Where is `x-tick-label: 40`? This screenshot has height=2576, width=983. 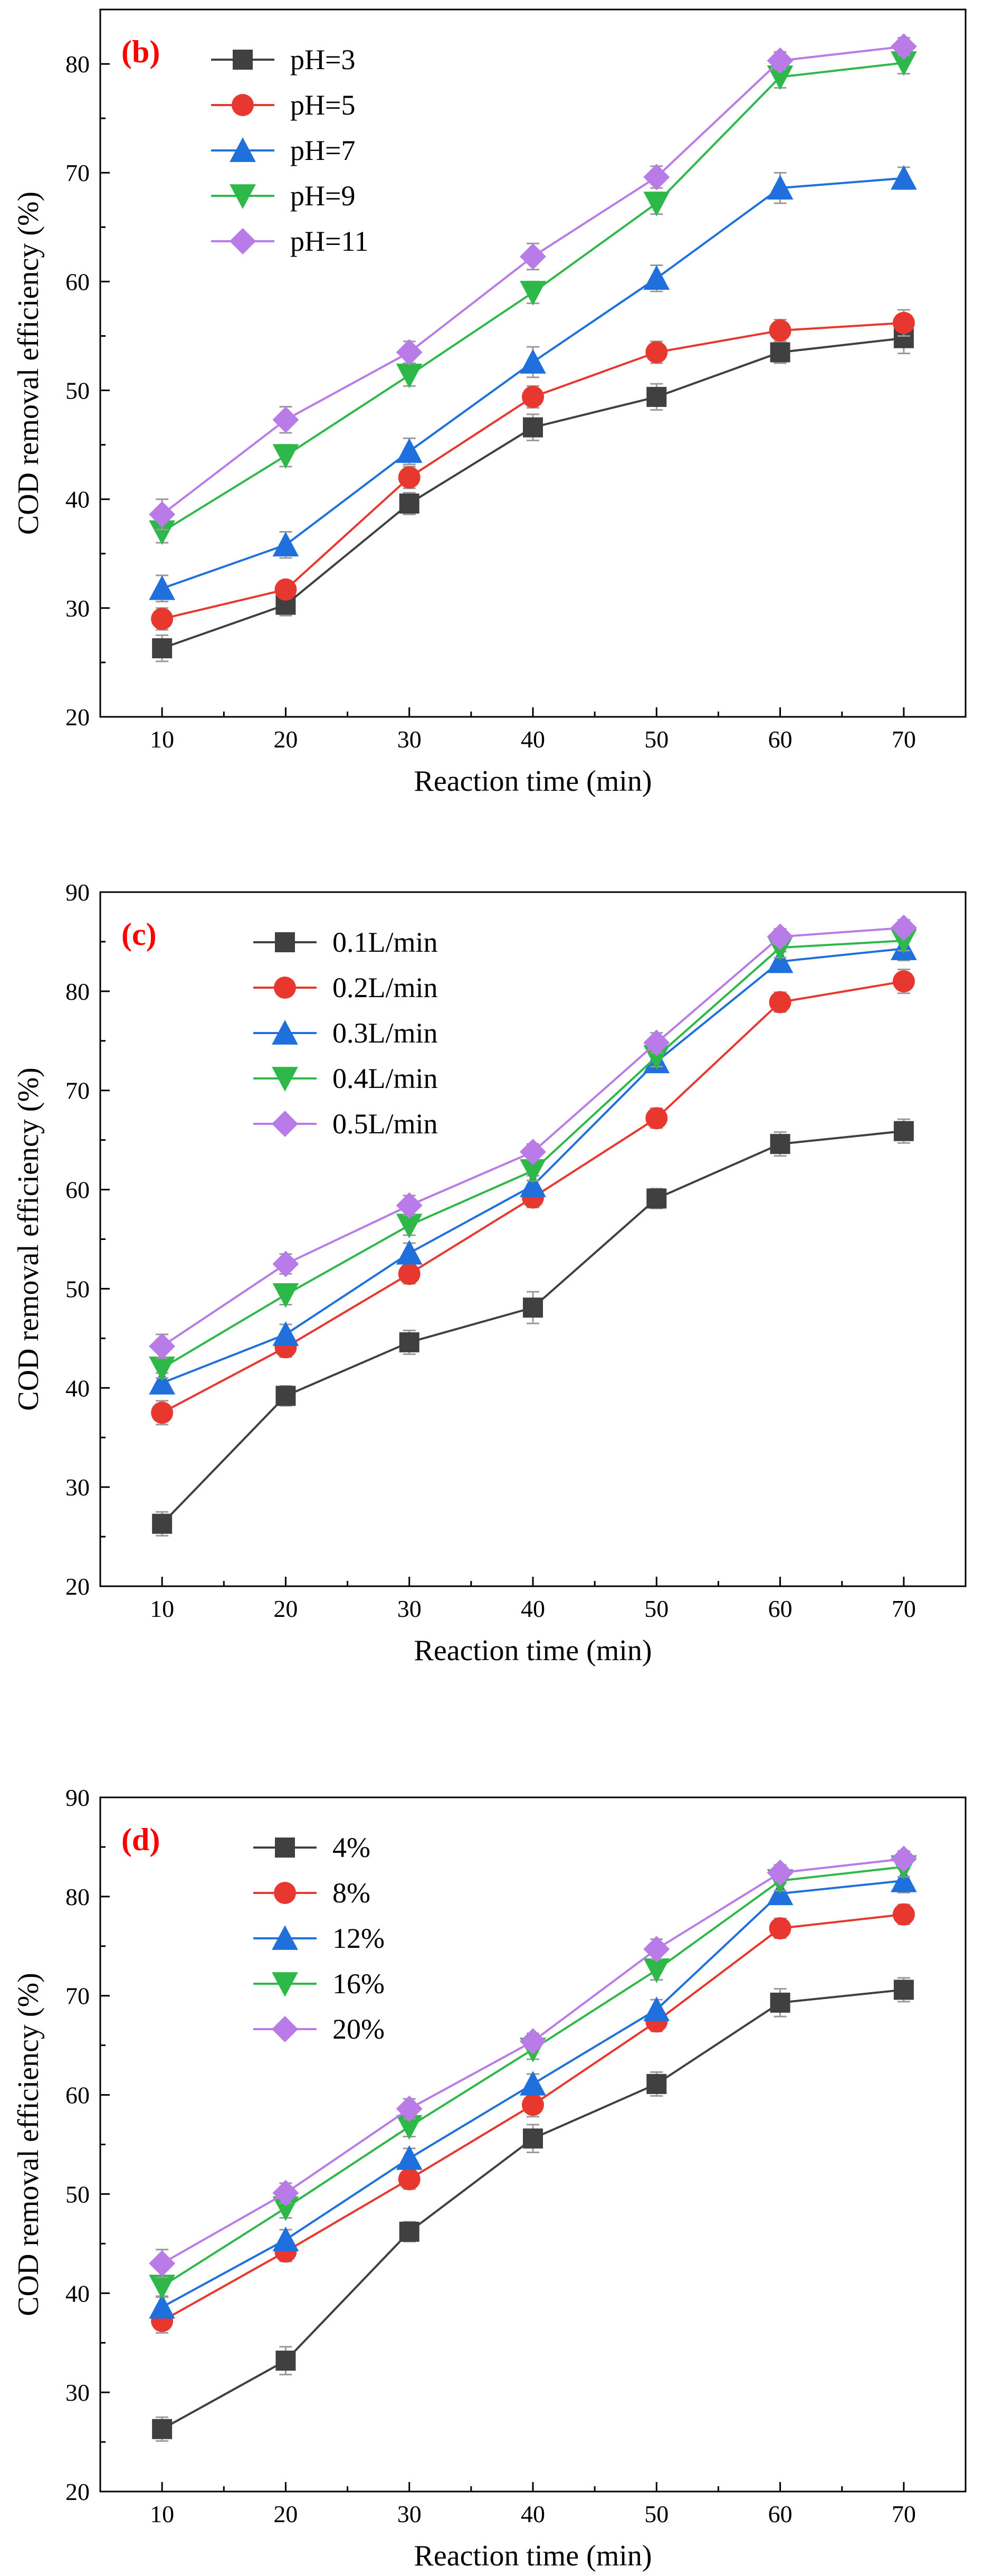
x-tick-label: 40 is located at coordinates (533, 739).